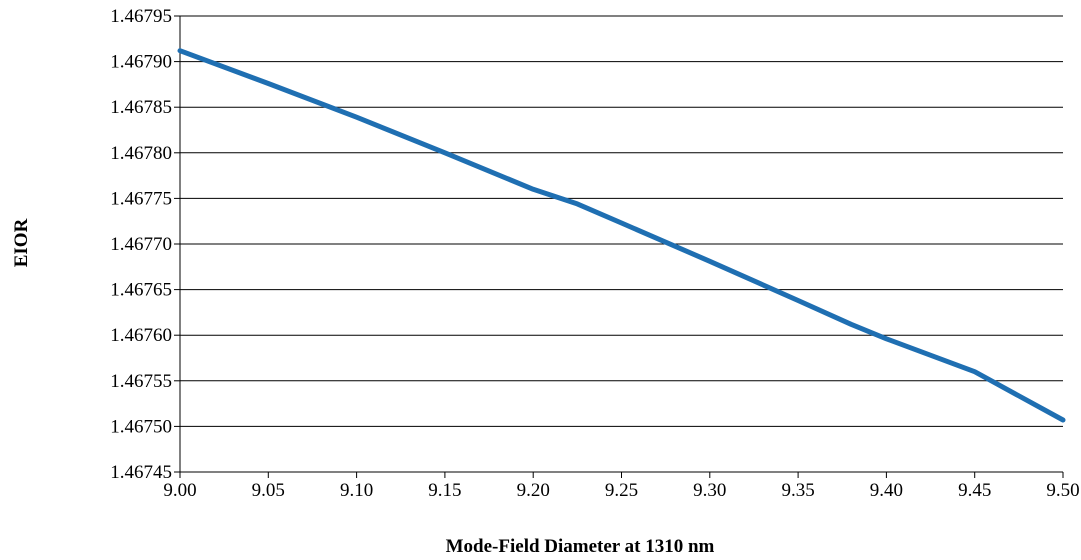 The height and width of the screenshot is (560, 1081). I want to click on x-tick-label: 9.30, so click(709, 490).